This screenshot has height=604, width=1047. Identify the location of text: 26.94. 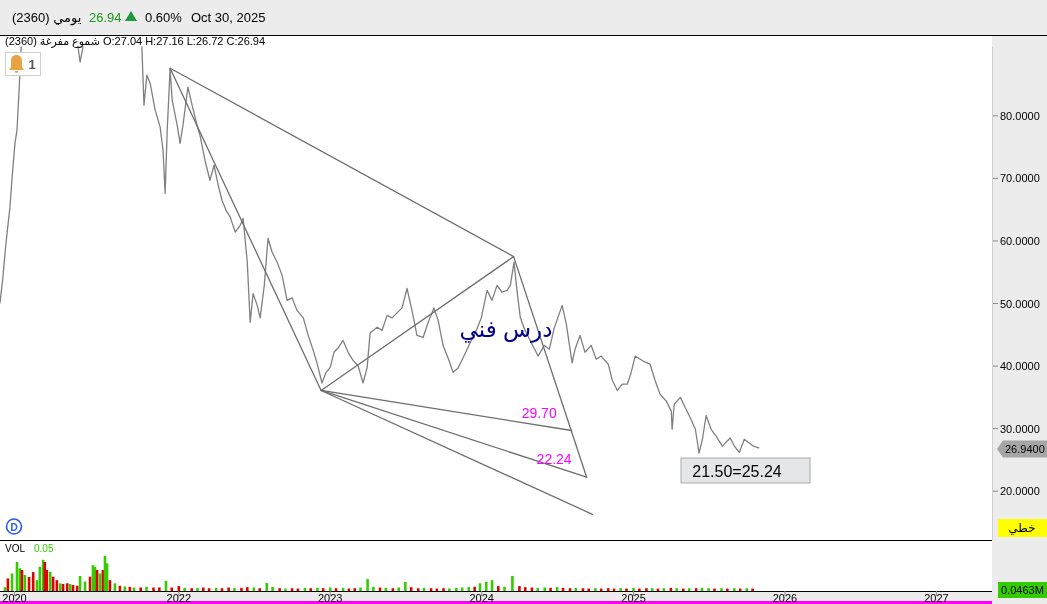
(105, 17).